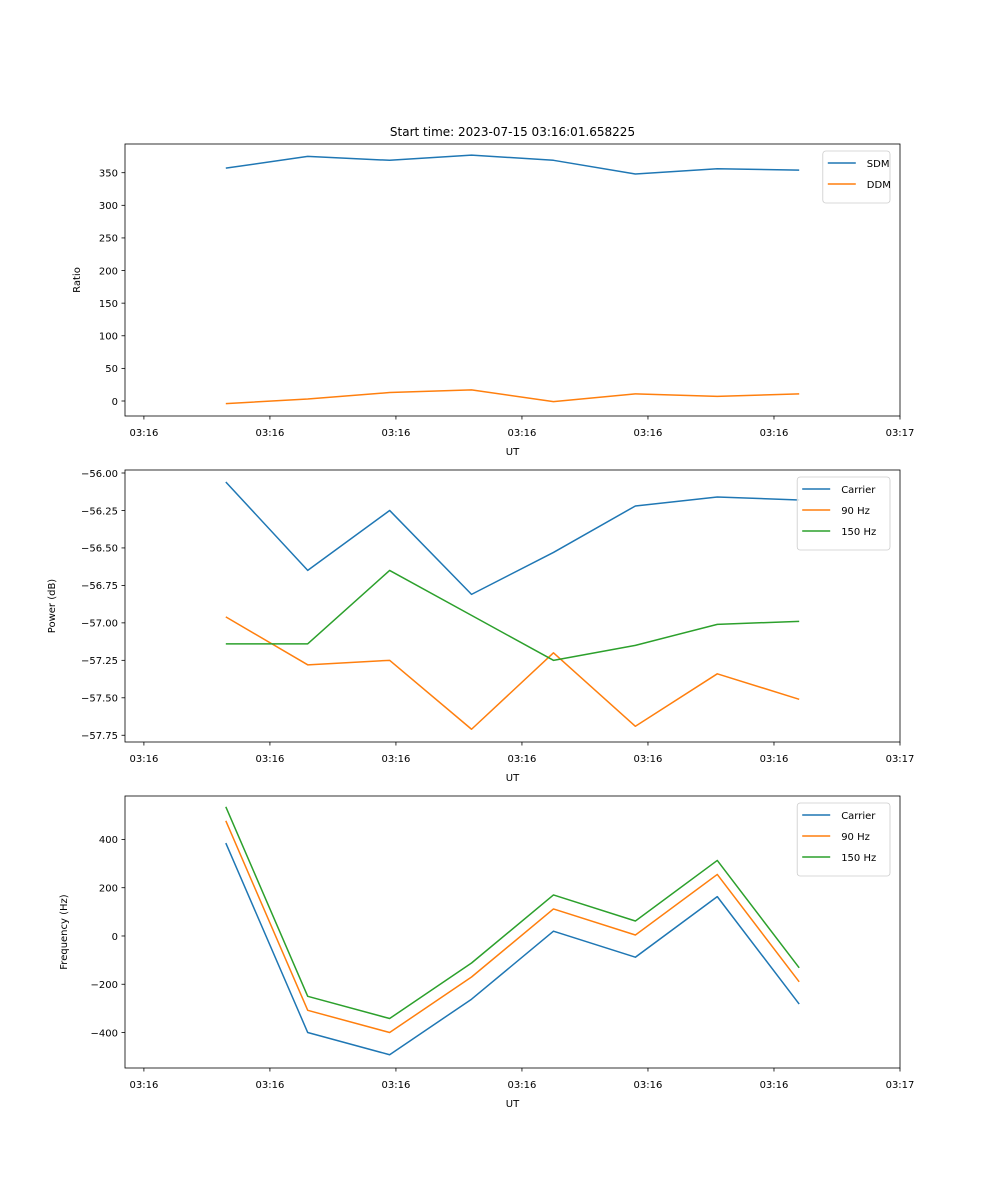 This screenshot has height=1200, width=1000. What do you see at coordinates (108, 304) in the screenshot?
I see `y-tick-label: 150` at bounding box center [108, 304].